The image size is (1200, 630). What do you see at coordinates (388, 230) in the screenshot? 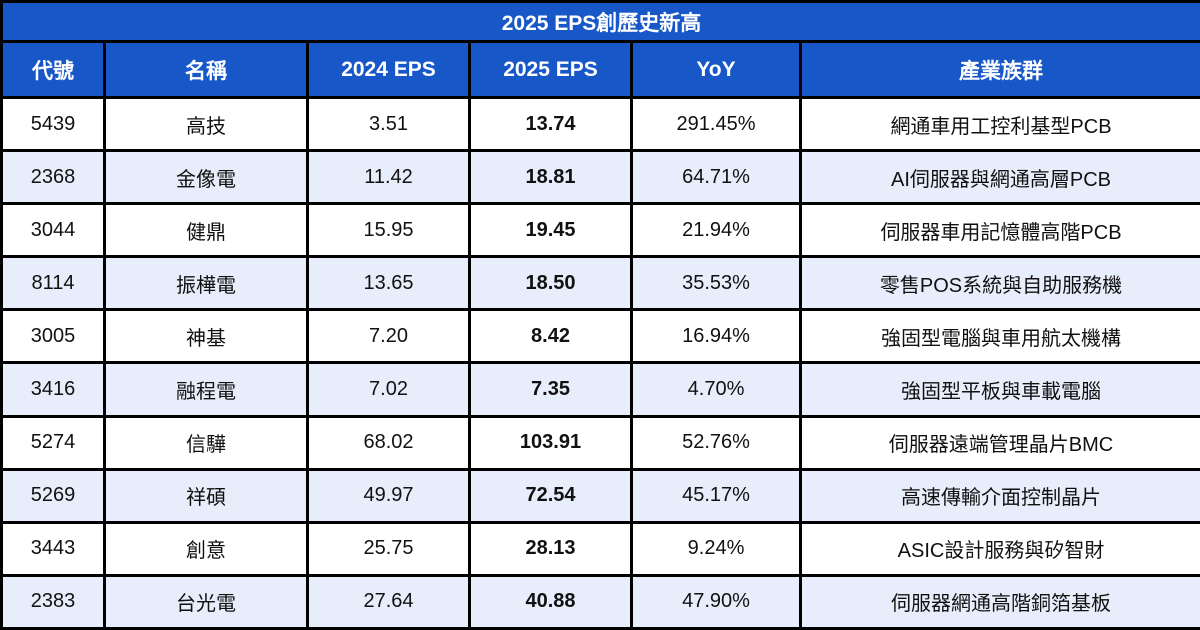
I see `cell-eps2024: 15.95` at bounding box center [388, 230].